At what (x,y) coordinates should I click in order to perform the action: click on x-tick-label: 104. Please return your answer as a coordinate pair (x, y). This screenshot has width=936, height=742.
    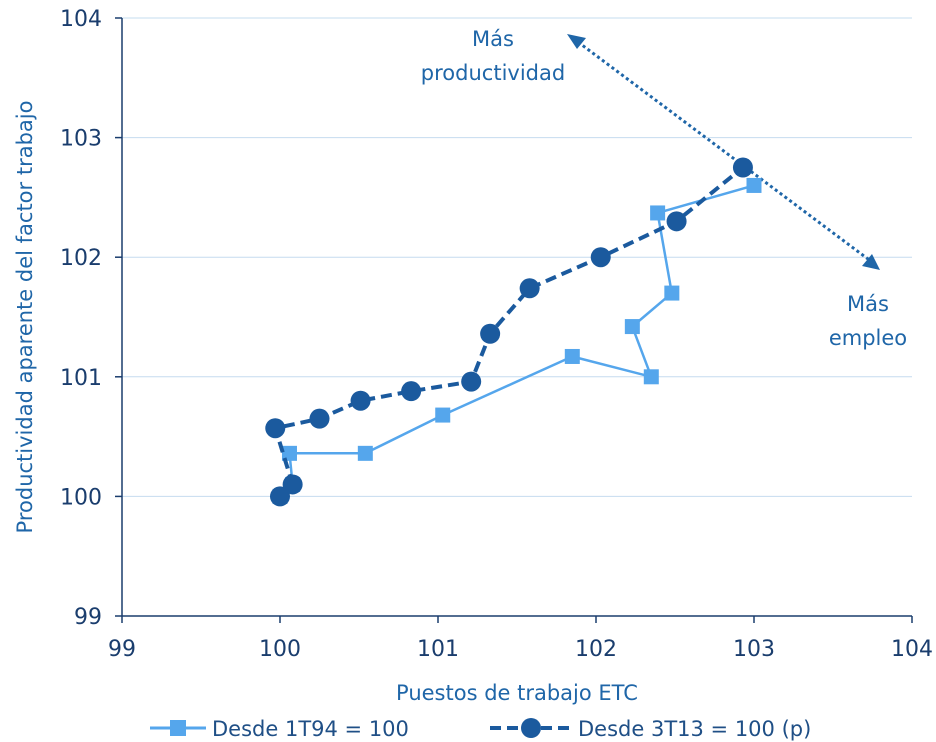
    Looking at the image, I should click on (912, 649).